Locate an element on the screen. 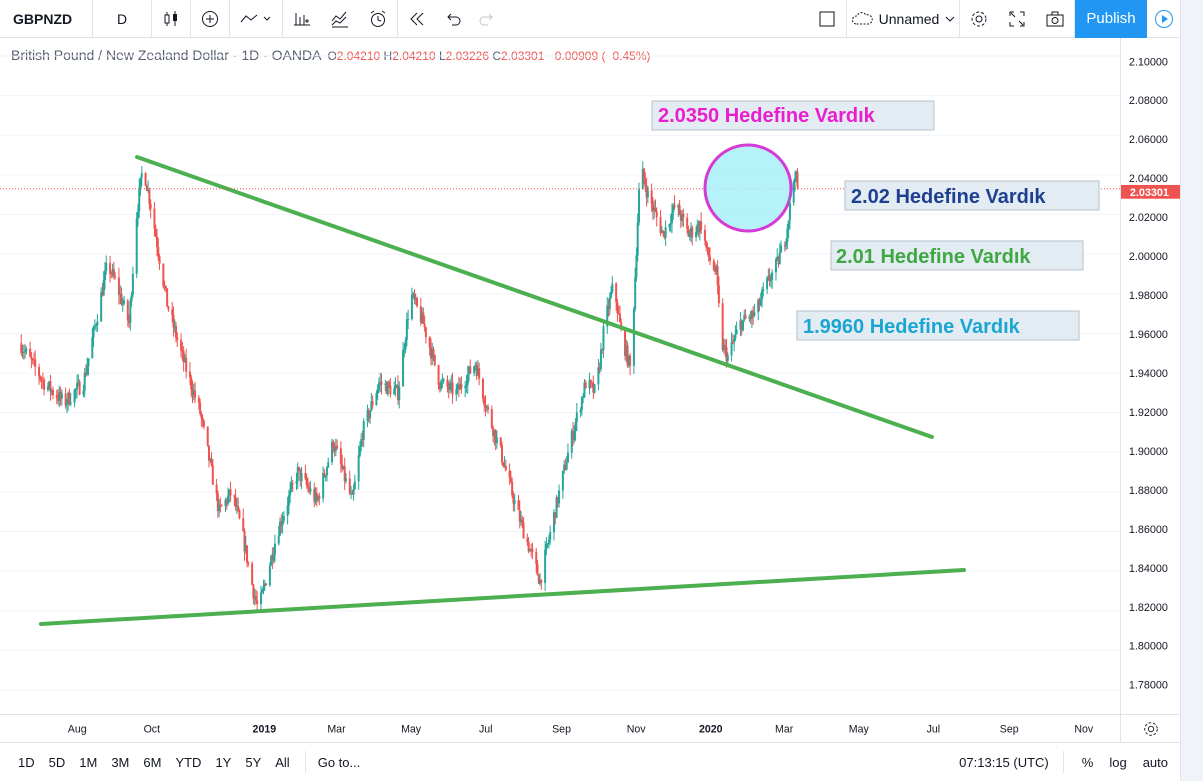 The width and height of the screenshot is (1203, 781). range-1d-button: 1D is located at coordinates (26, 762).